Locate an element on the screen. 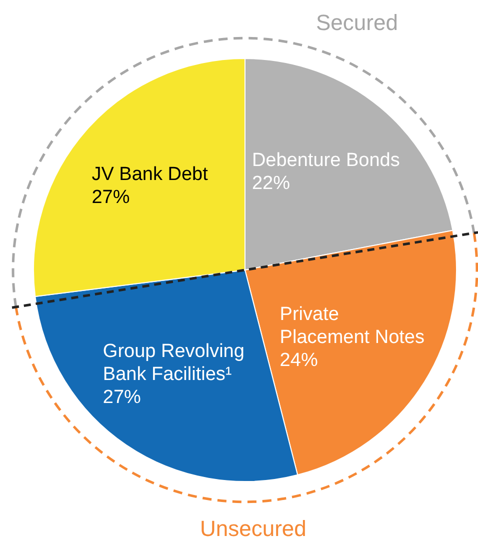  data-label: 22% is located at coordinates (271, 183).